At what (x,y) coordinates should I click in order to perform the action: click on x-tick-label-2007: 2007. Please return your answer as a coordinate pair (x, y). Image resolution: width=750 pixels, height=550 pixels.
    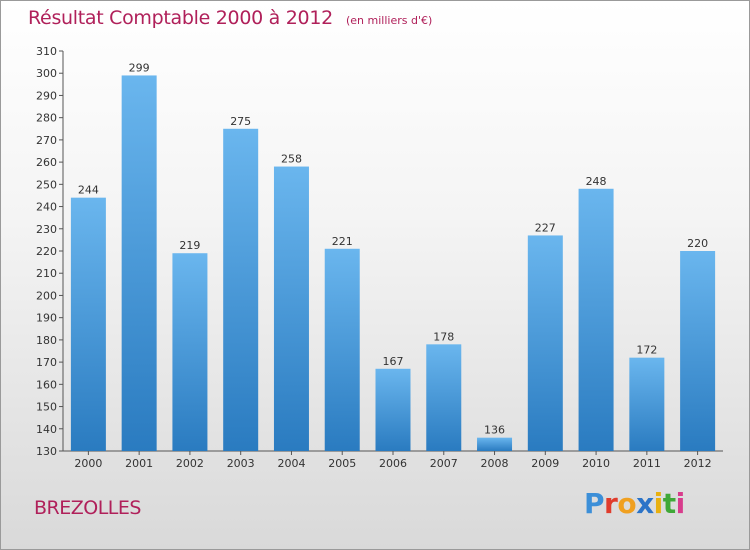
    Looking at the image, I should click on (444, 463).